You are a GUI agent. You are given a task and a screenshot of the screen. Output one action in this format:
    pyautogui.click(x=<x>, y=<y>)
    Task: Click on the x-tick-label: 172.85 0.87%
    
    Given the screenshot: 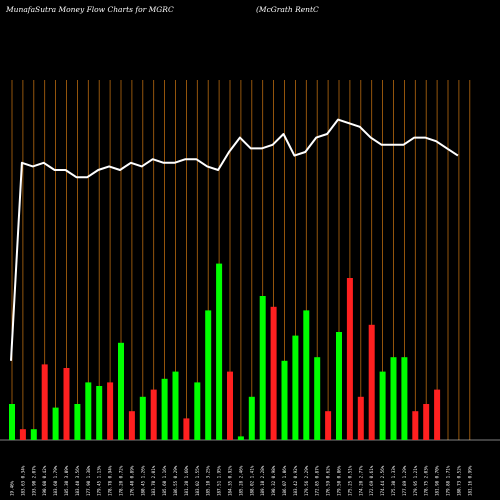 What is the action you would take?
    pyautogui.click(x=317, y=480)
    